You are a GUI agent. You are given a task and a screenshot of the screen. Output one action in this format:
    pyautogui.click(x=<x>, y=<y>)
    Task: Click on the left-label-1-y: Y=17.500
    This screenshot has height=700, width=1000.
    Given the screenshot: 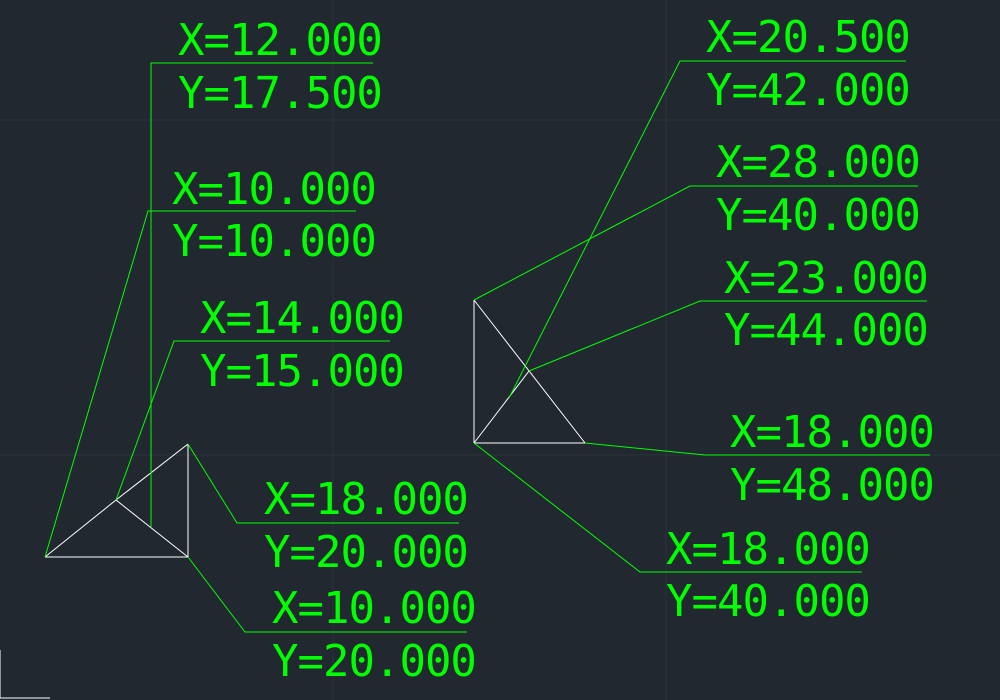 What is the action you would take?
    pyautogui.click(x=280, y=93)
    